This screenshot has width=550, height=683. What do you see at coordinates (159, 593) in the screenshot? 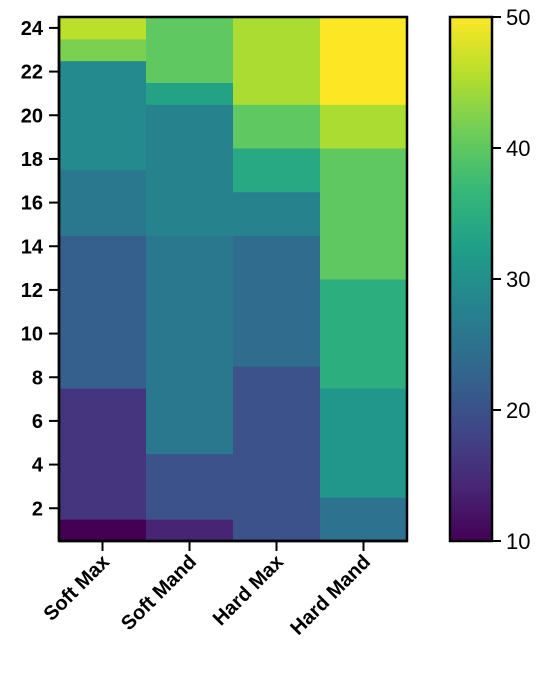
I see `x-tick-label: Soft Mand` at bounding box center [159, 593].